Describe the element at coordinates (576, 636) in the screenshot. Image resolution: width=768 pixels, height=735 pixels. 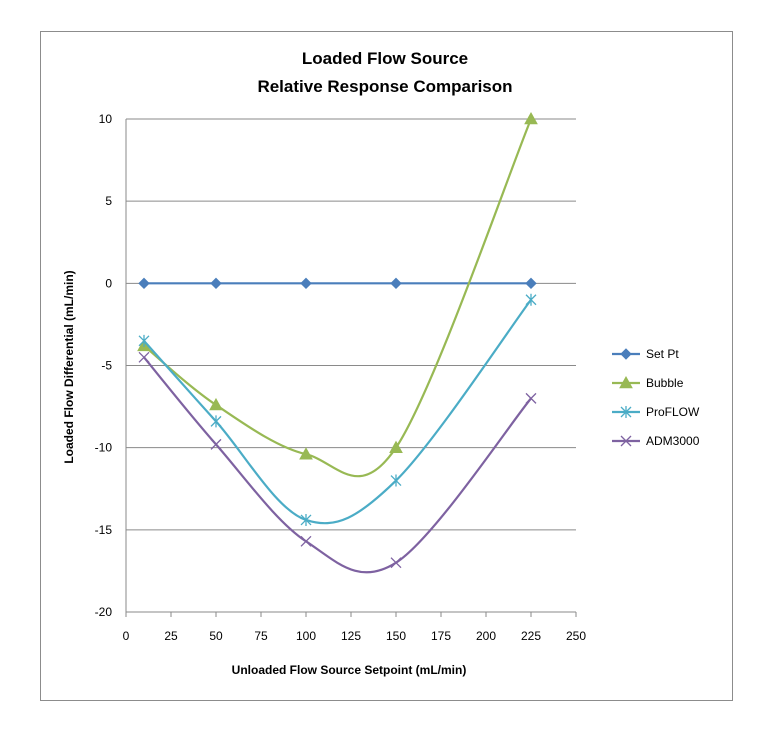
I see `x-tick-label: 250` at that location.